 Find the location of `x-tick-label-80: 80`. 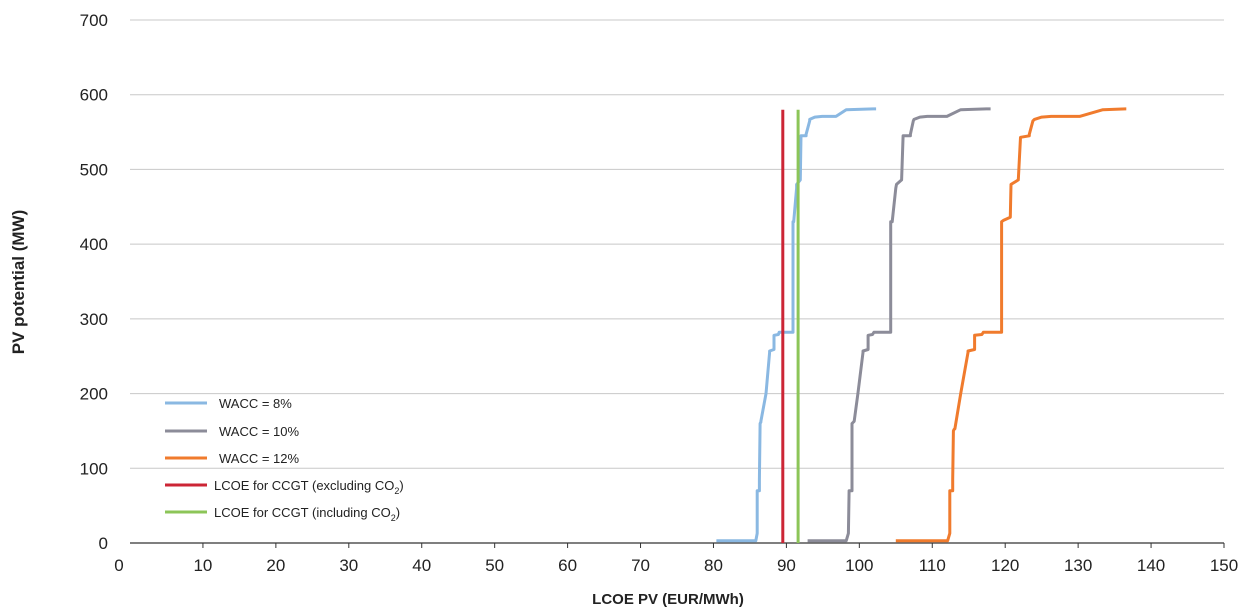

x-tick-label-80: 80 is located at coordinates (713, 565).